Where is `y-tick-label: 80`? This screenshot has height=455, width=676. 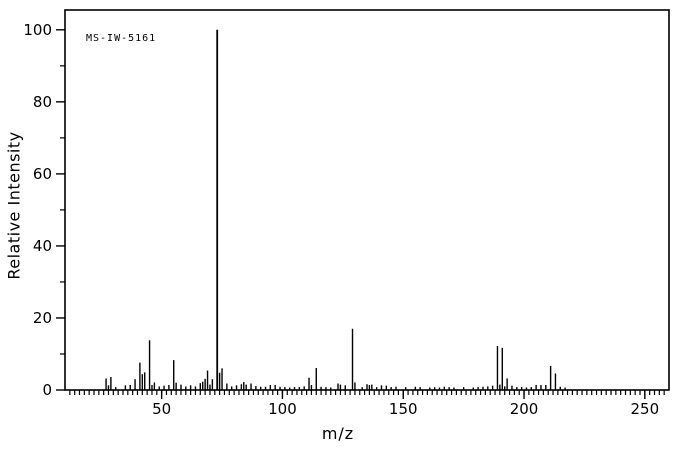
y-tick-label: 80 is located at coordinates (42, 102).